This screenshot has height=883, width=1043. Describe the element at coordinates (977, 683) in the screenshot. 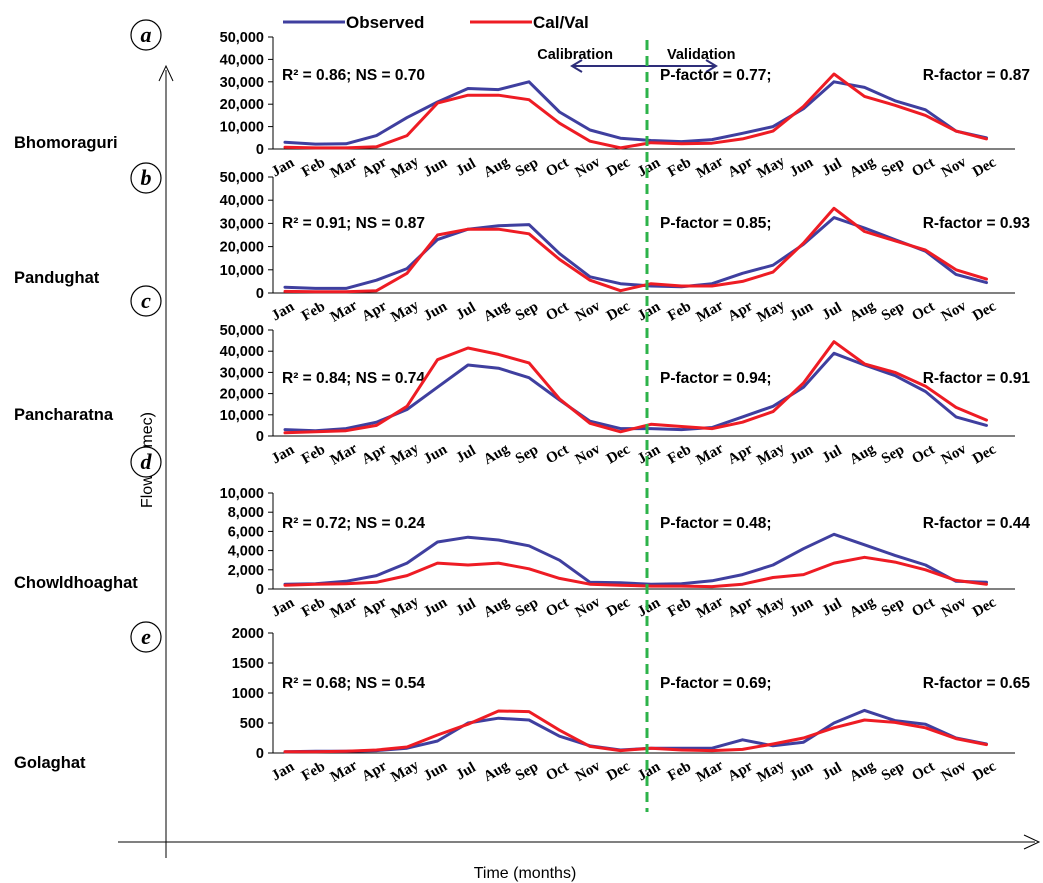

I see `stats-r-factor: R-factor = 0.65` at that location.